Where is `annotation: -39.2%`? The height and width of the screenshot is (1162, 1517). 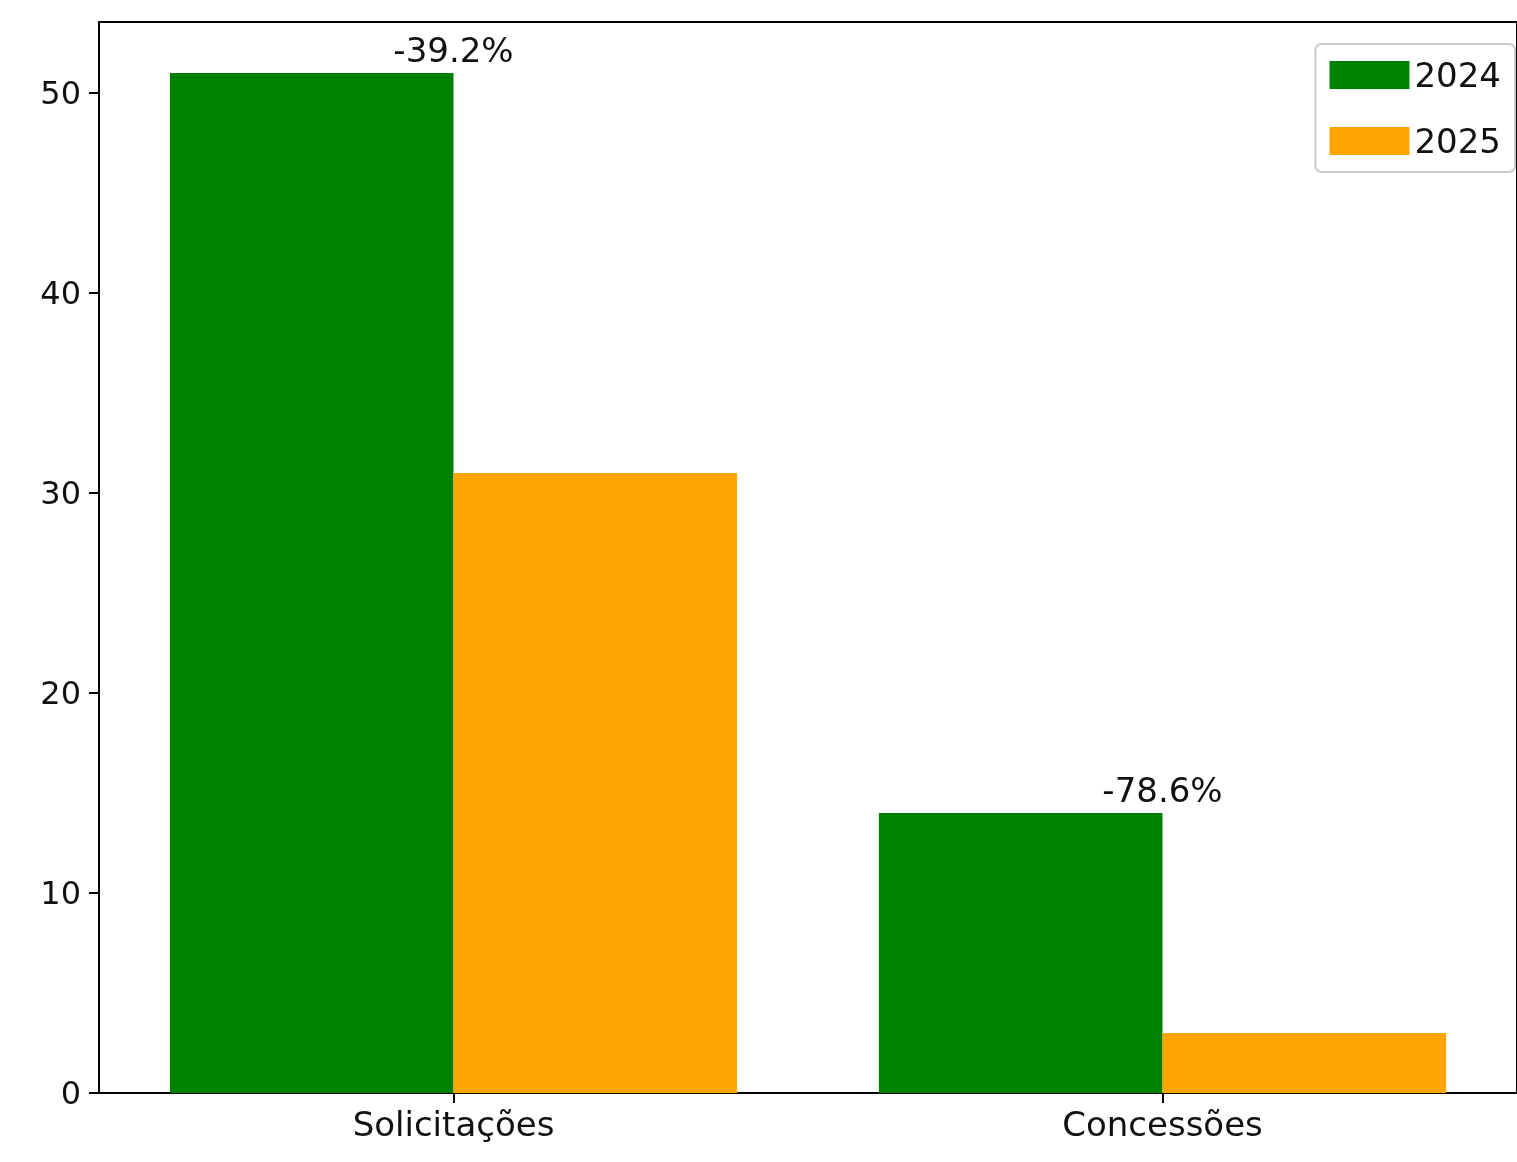 annotation: -39.2% is located at coordinates (453, 50).